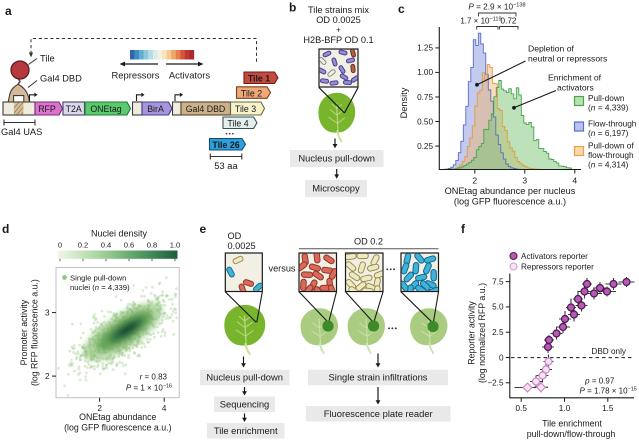 Image resolution: width=639 pixels, height=444 pixels. I want to click on svg-text: Tile 26, so click(225, 145).